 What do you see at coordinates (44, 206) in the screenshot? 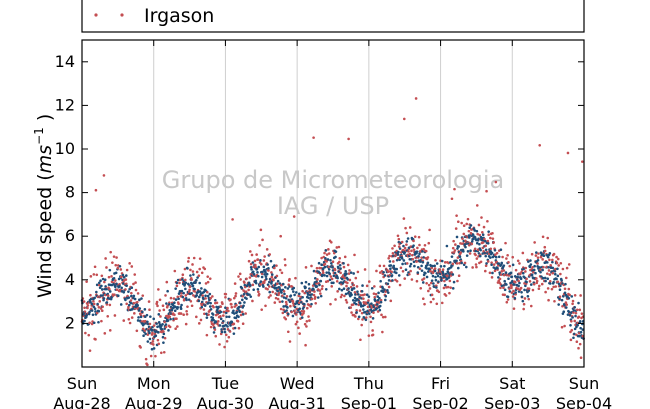
I see `y-axis-title: Wind speed (ms−1 )` at bounding box center [44, 206].